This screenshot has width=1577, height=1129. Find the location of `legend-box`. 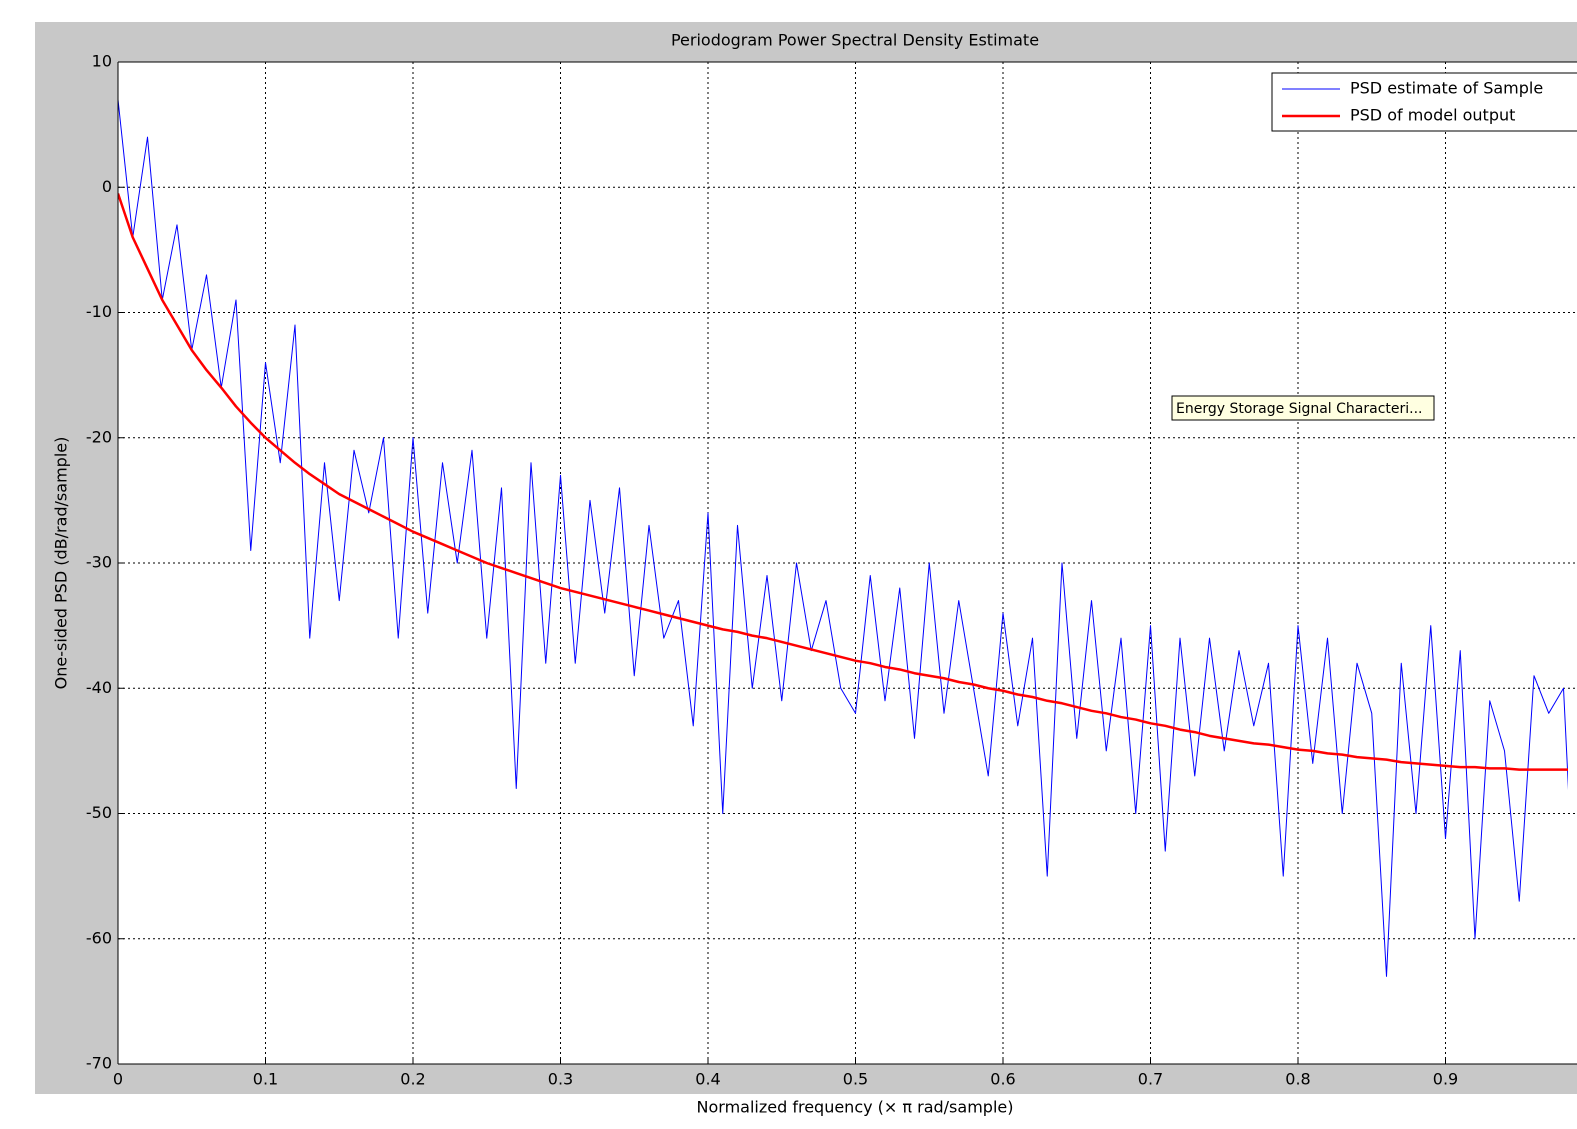

legend-box is located at coordinates (1424, 102).